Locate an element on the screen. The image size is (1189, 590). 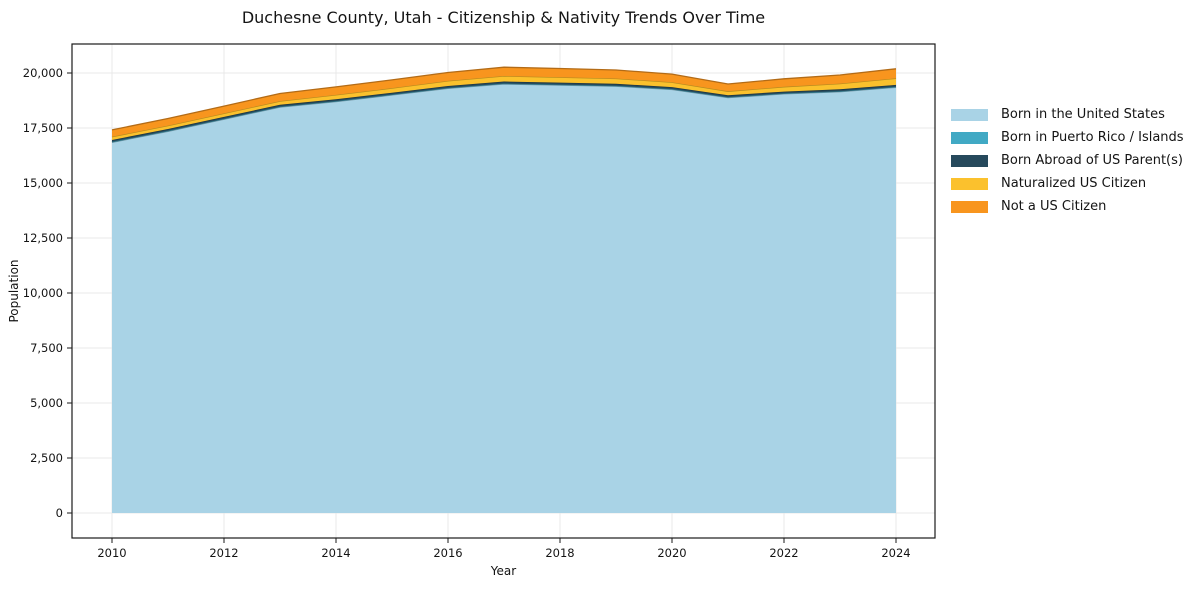
legend-item: Born in Puerto Rico / Islands is located at coordinates (1067, 137).